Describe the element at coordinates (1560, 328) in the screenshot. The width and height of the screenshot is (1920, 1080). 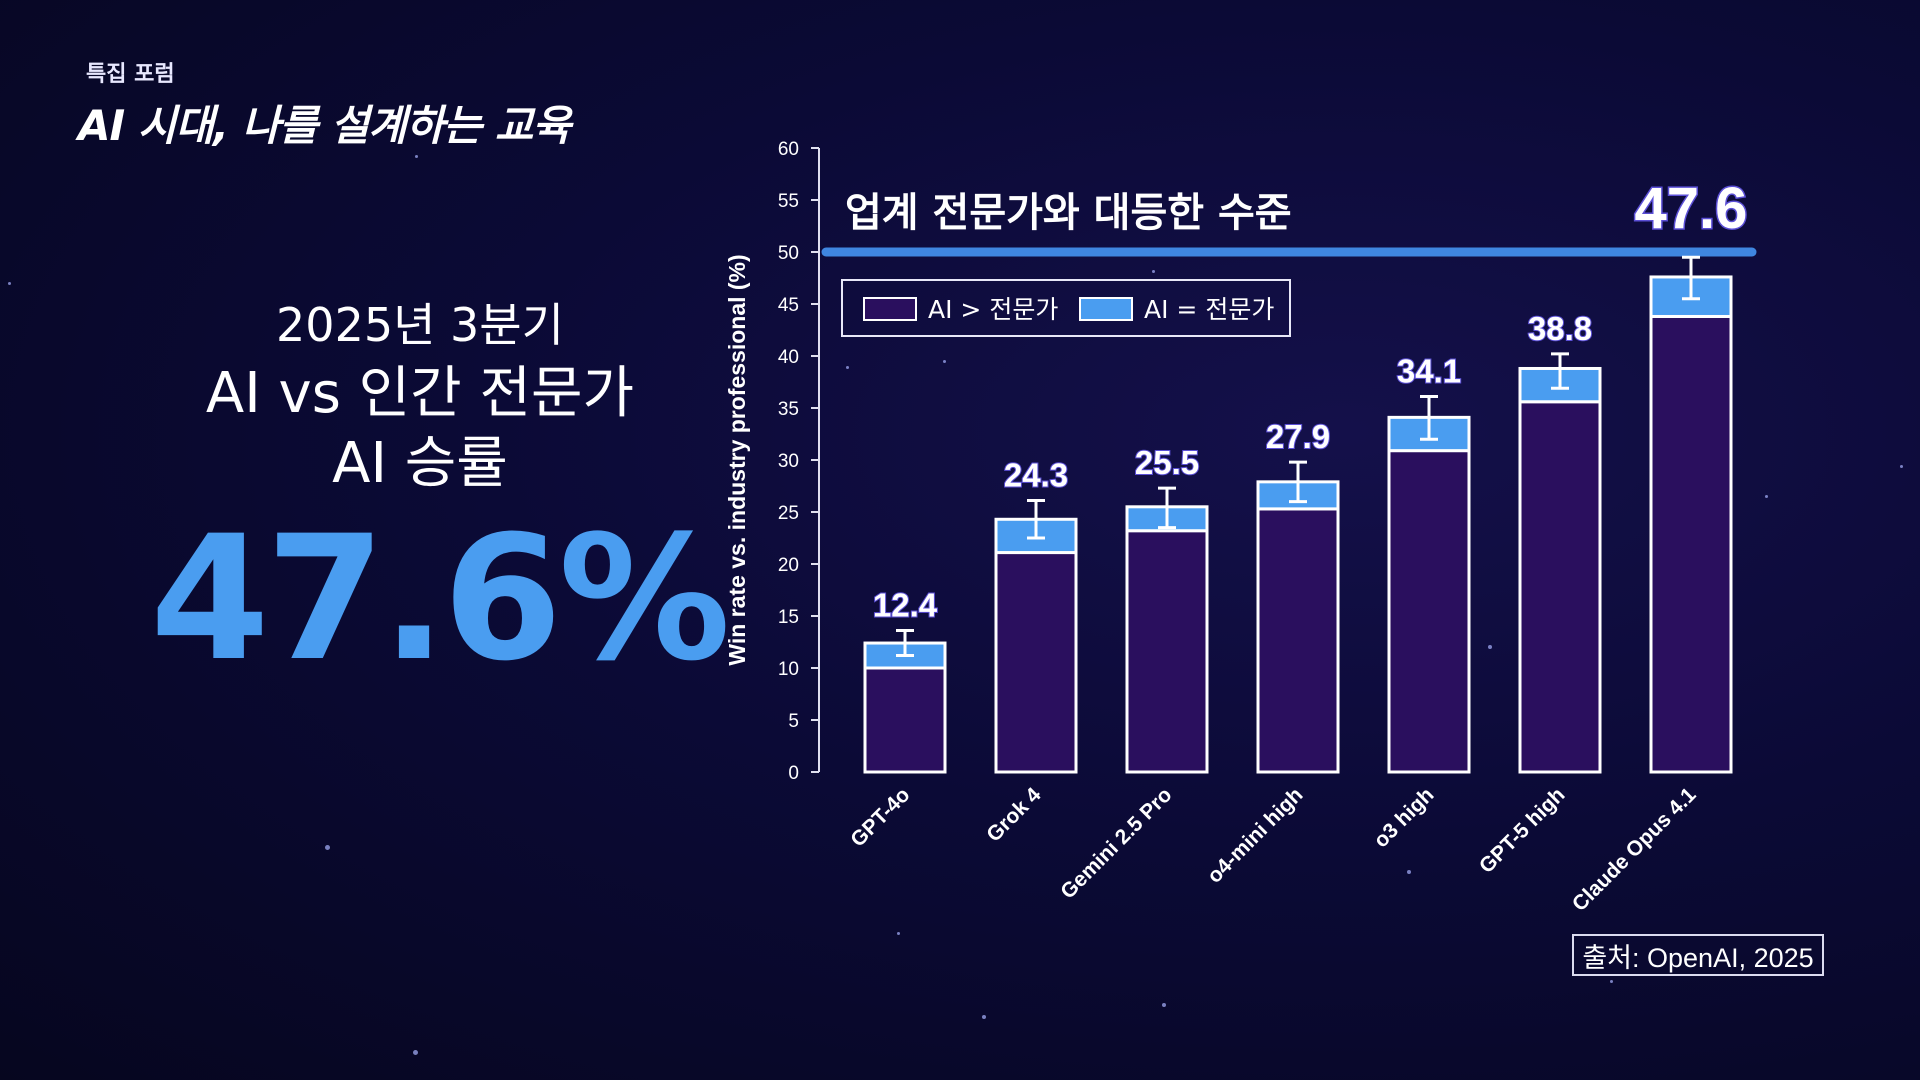
I see `bar-value-label: 38.8` at that location.